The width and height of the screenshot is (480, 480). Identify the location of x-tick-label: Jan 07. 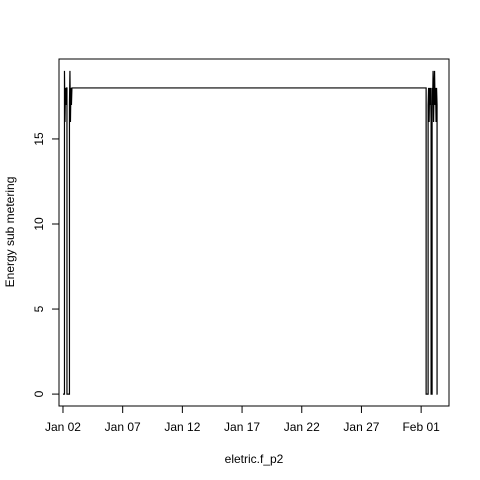
(123, 427).